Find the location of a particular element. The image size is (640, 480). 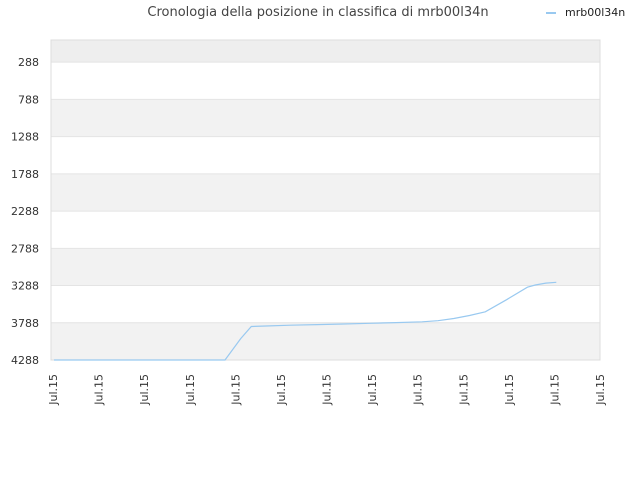

legend-label: mrb00l34n is located at coordinates (595, 12).